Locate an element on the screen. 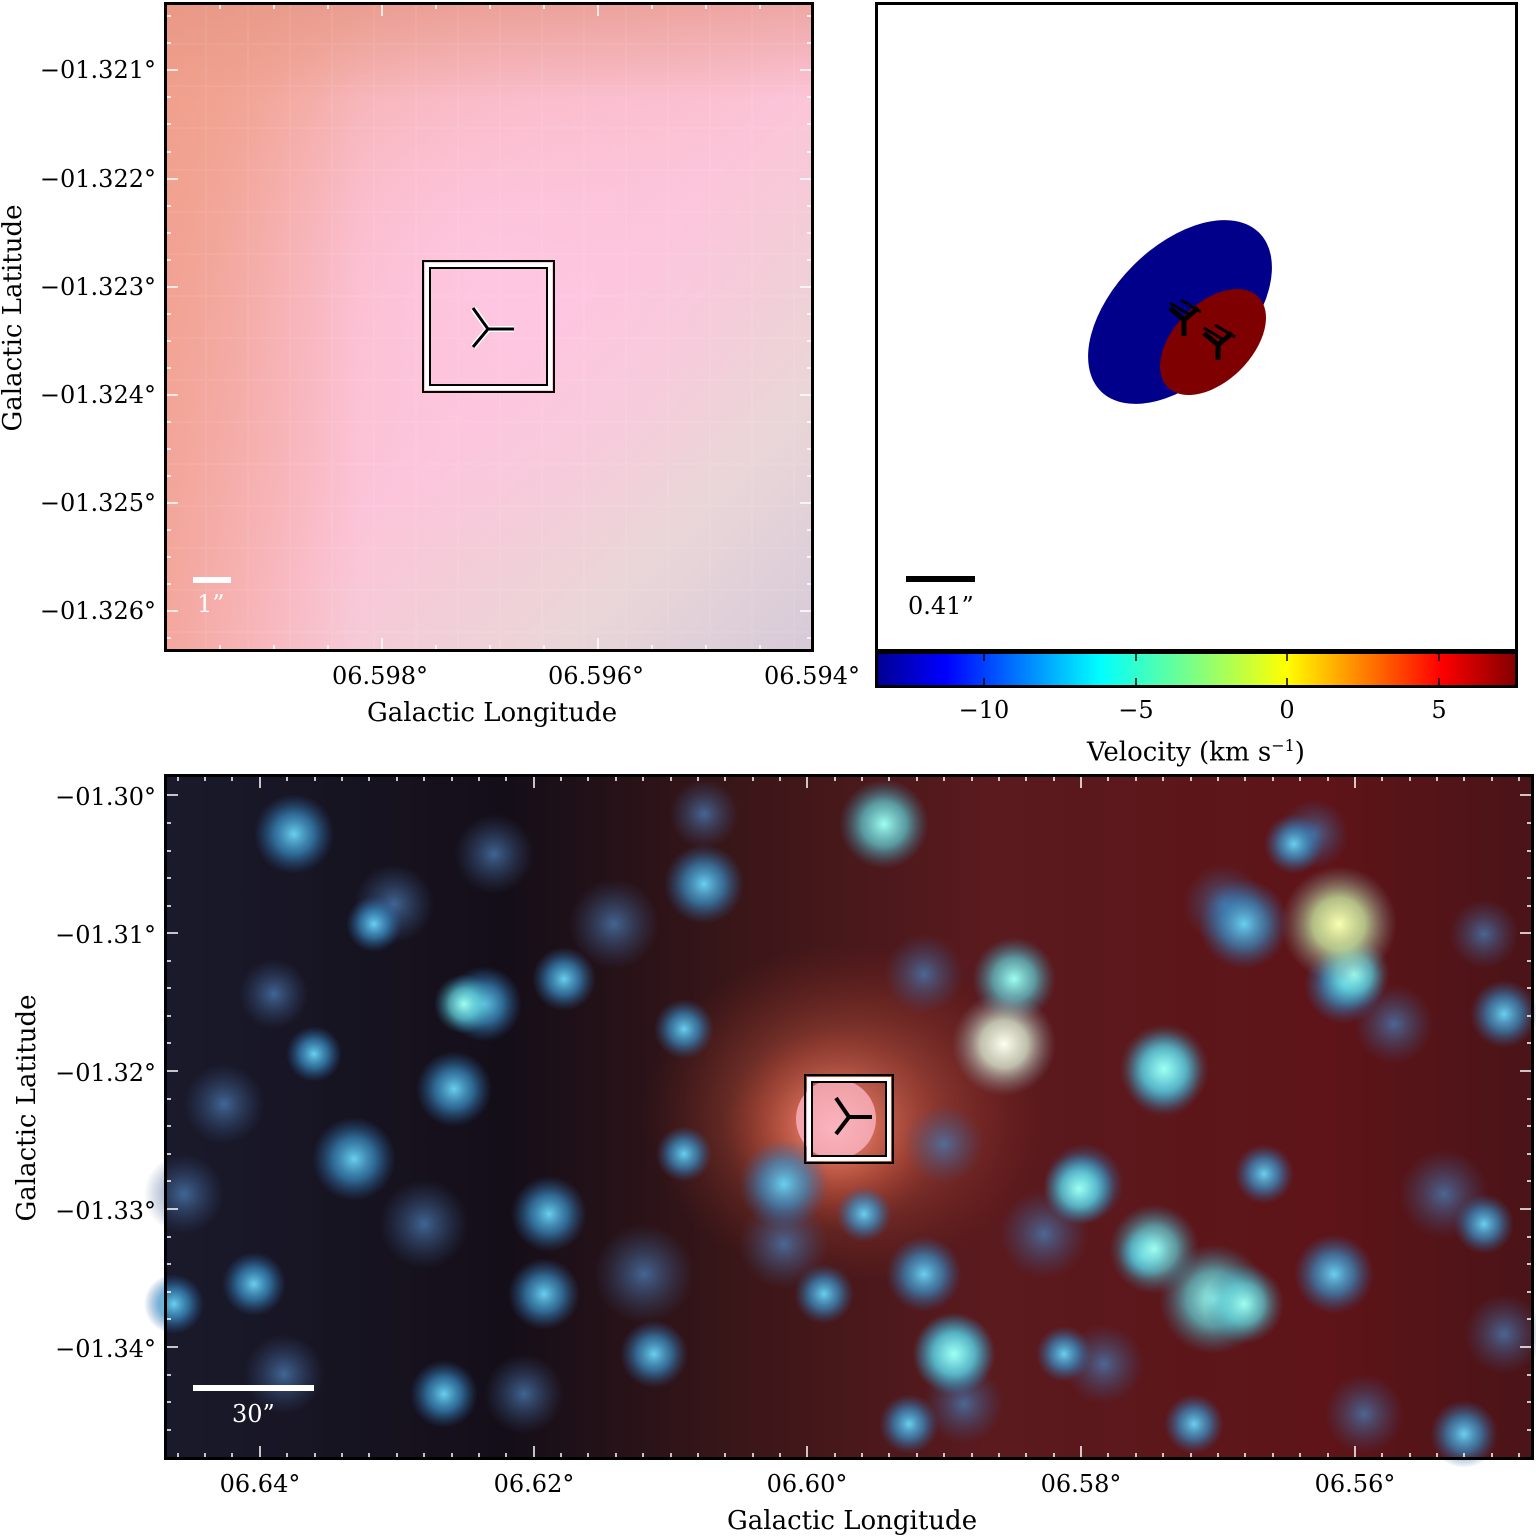 This screenshot has width=1536, height=1538. panel-a-xtick: 06.594° is located at coordinates (812, 676).